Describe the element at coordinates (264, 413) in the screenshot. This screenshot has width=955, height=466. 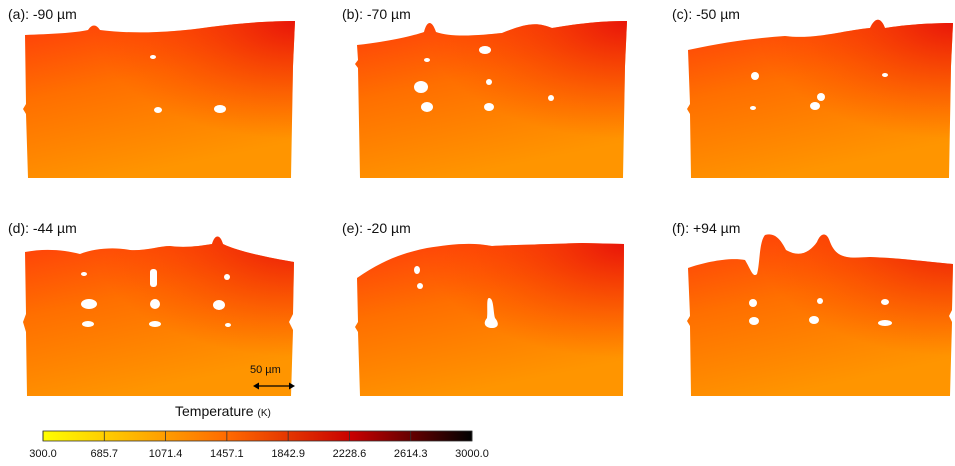
I see `colorbar-unit: (K)` at that location.